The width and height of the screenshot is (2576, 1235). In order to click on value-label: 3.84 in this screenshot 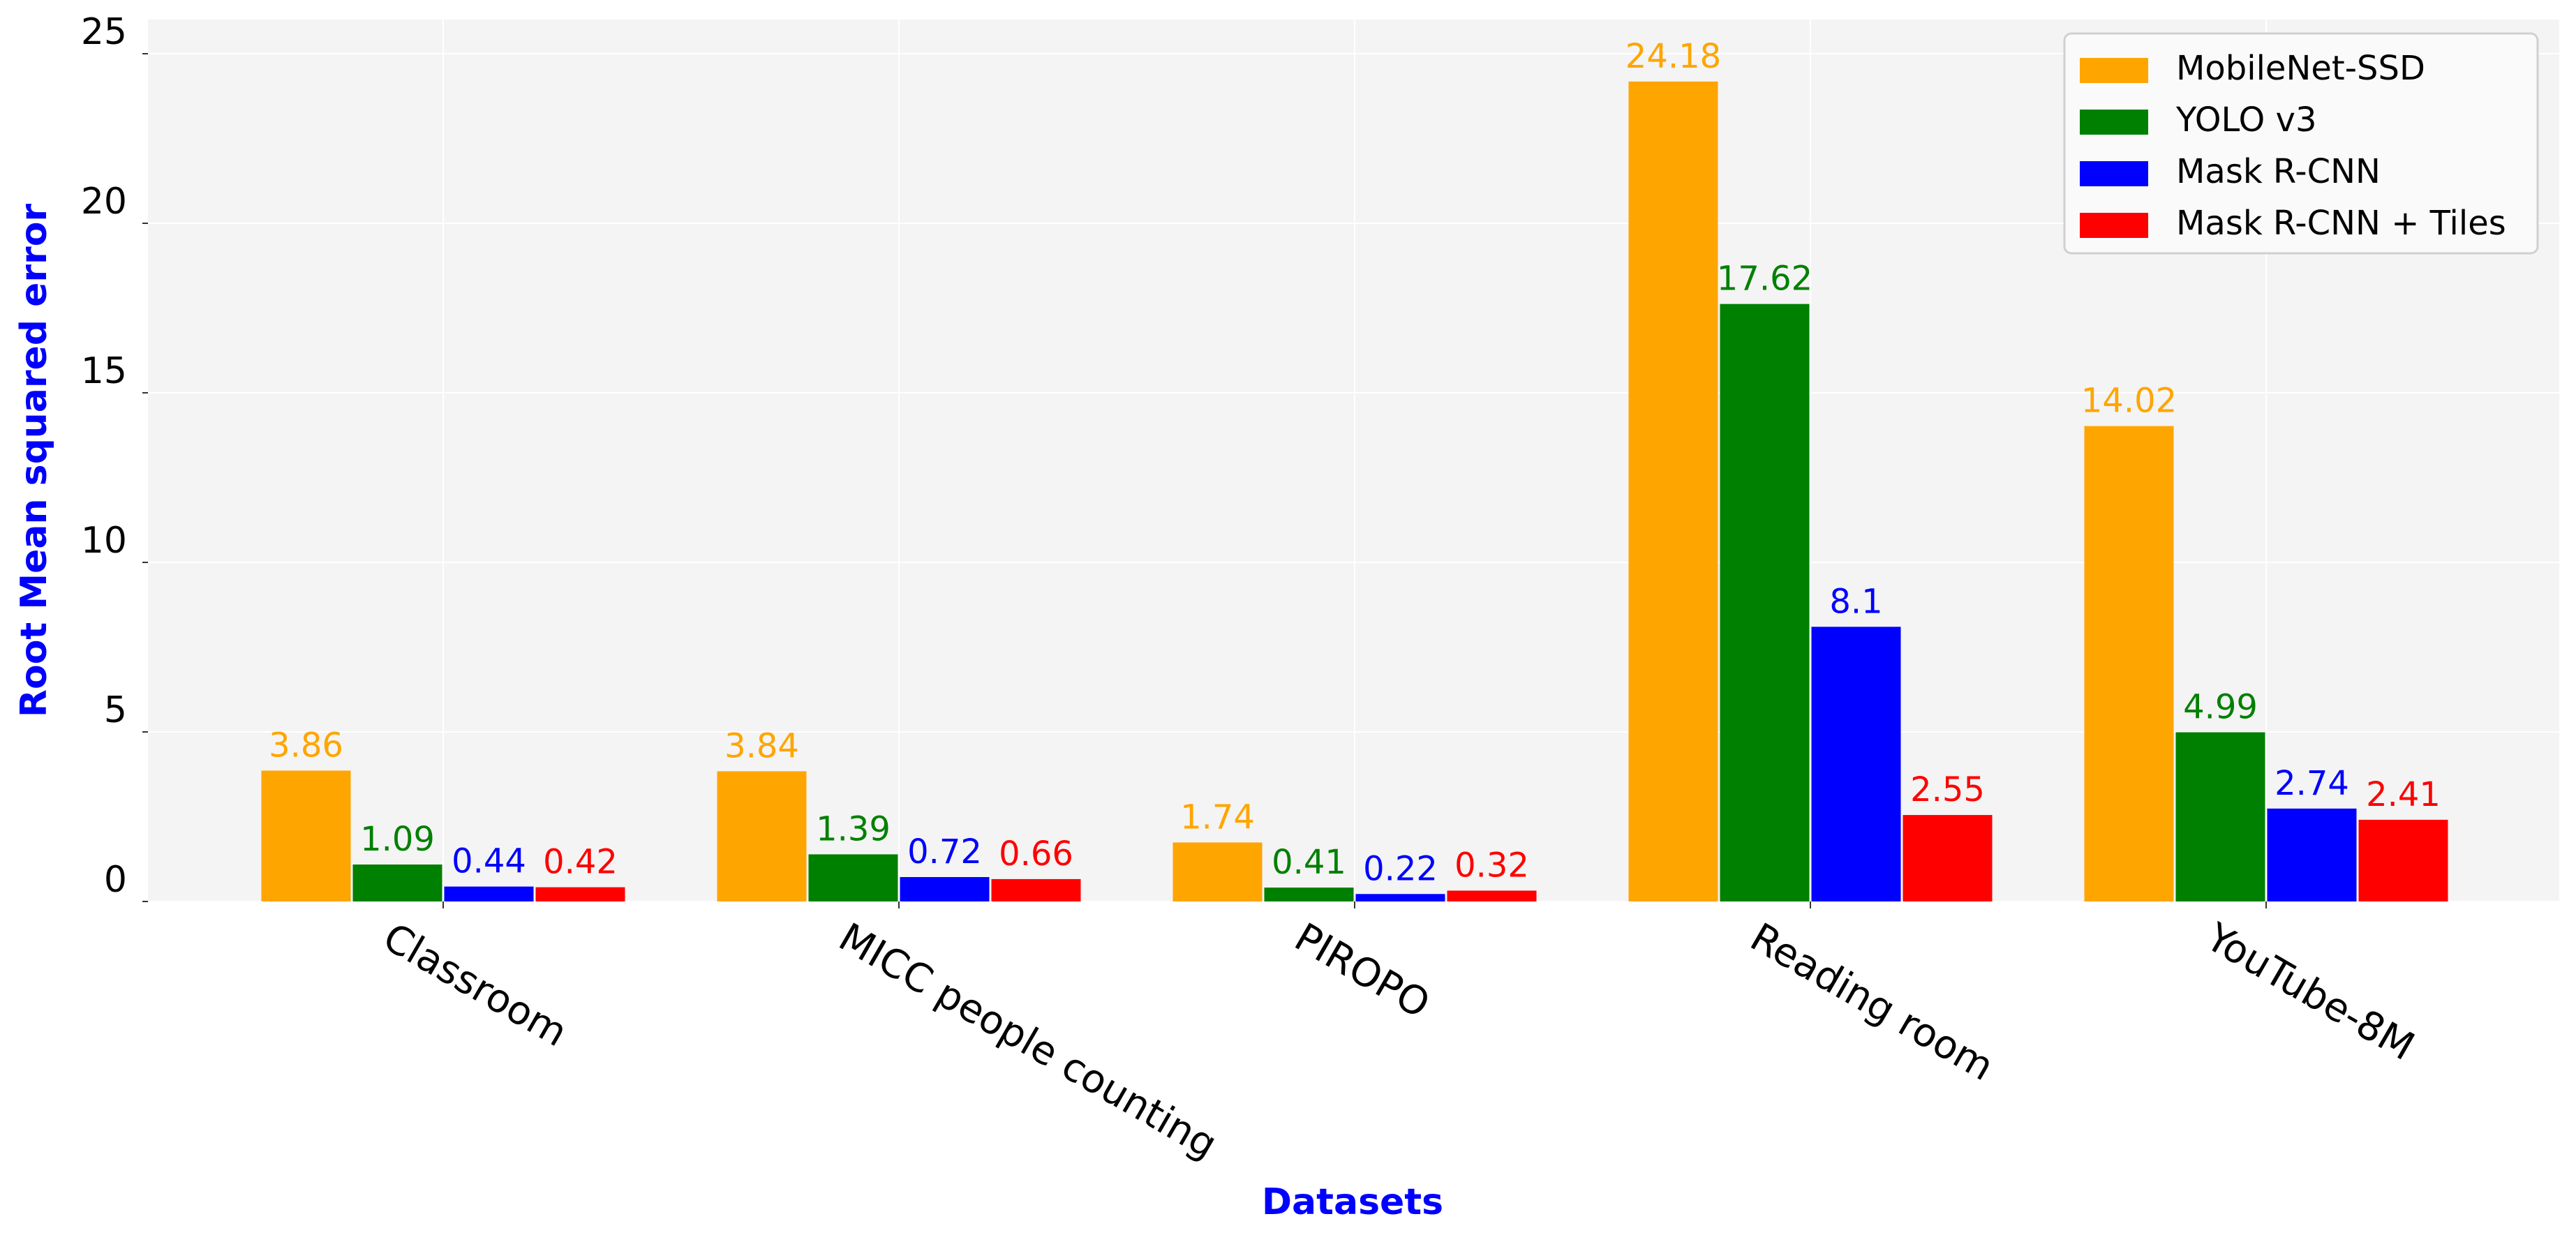, I will do `click(761, 745)`.